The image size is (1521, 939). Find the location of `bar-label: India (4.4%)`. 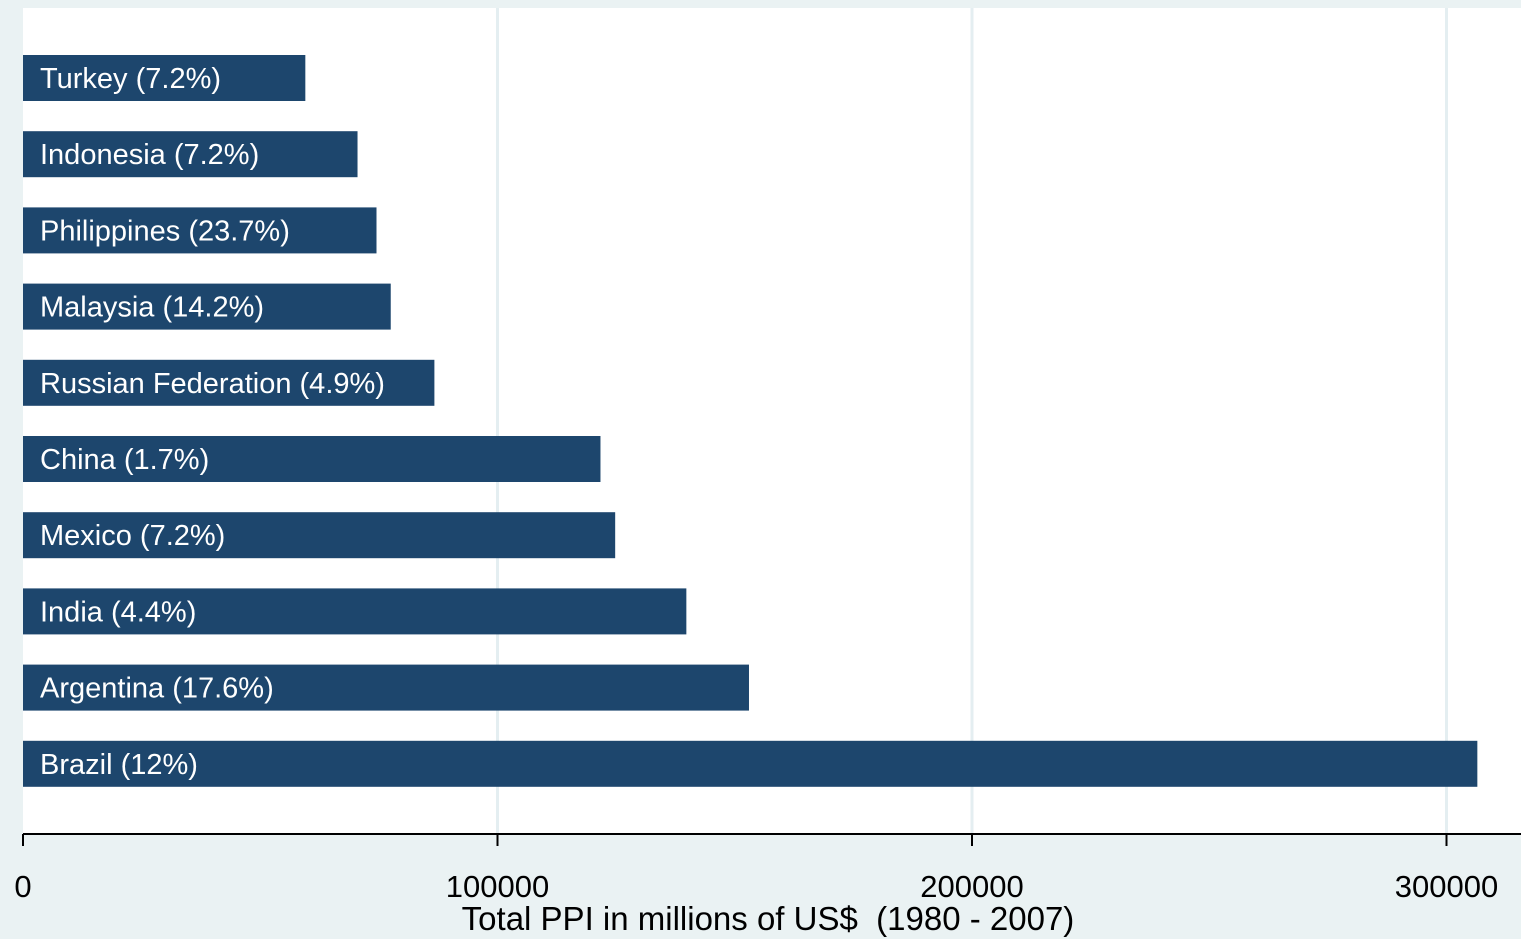

bar-label: India (4.4%) is located at coordinates (118, 612).